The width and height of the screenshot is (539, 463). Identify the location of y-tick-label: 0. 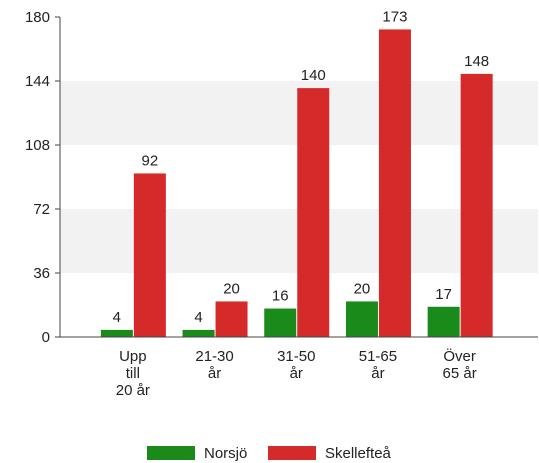
(46, 337).